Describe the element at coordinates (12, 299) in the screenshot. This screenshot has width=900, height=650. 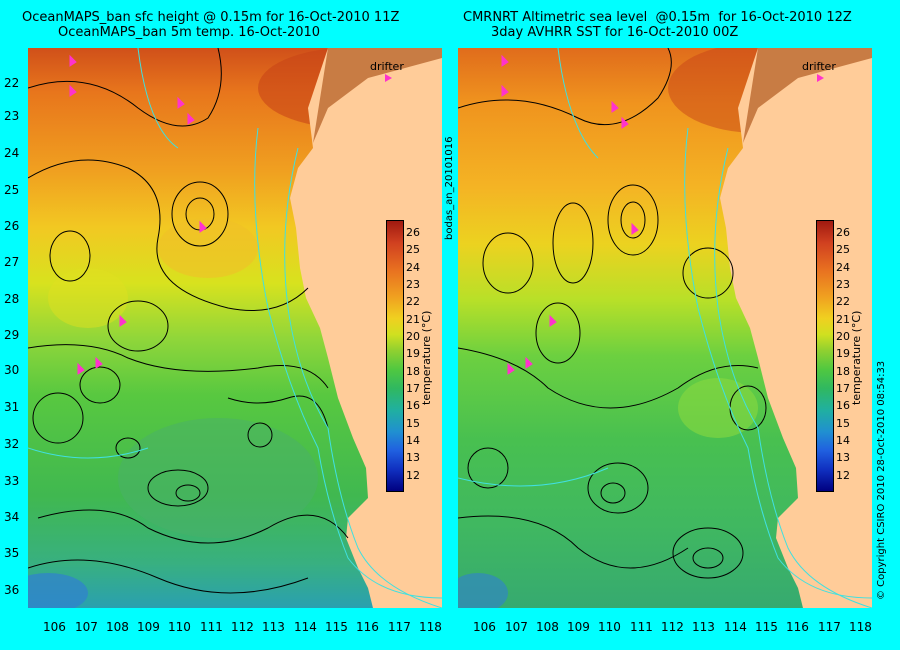
I see `lat-label: 28` at that location.